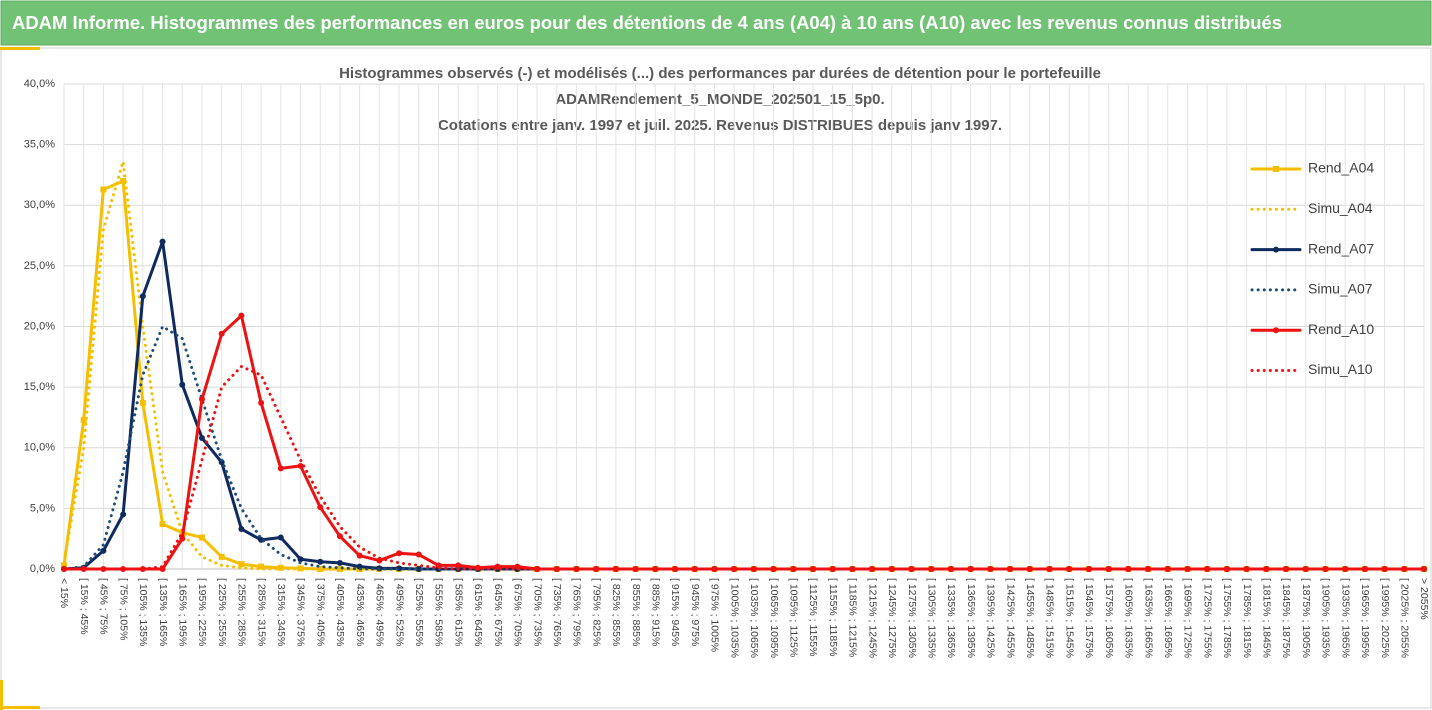 Image resolution: width=1432 pixels, height=710 pixels. I want to click on x-tick-label: [ 1875% ; 1905%, so click(1306, 618).